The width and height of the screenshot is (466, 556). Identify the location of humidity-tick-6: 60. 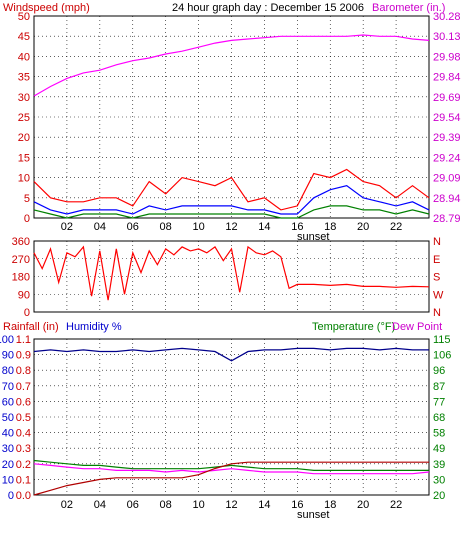
(8, 402).